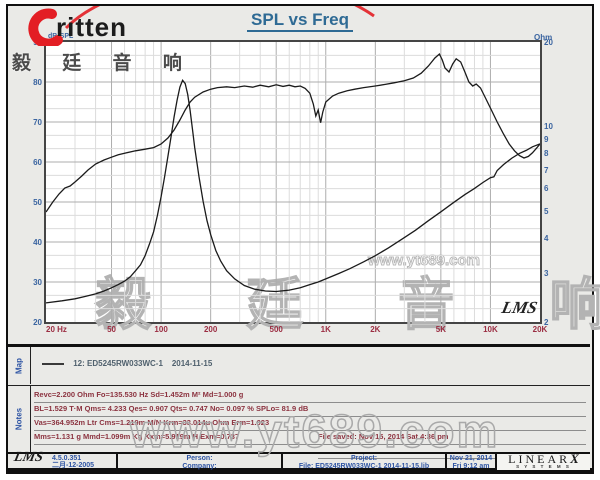 The width and height of the screenshot is (600, 480). I want to click on right-axis-title: Ohm, so click(543, 37).